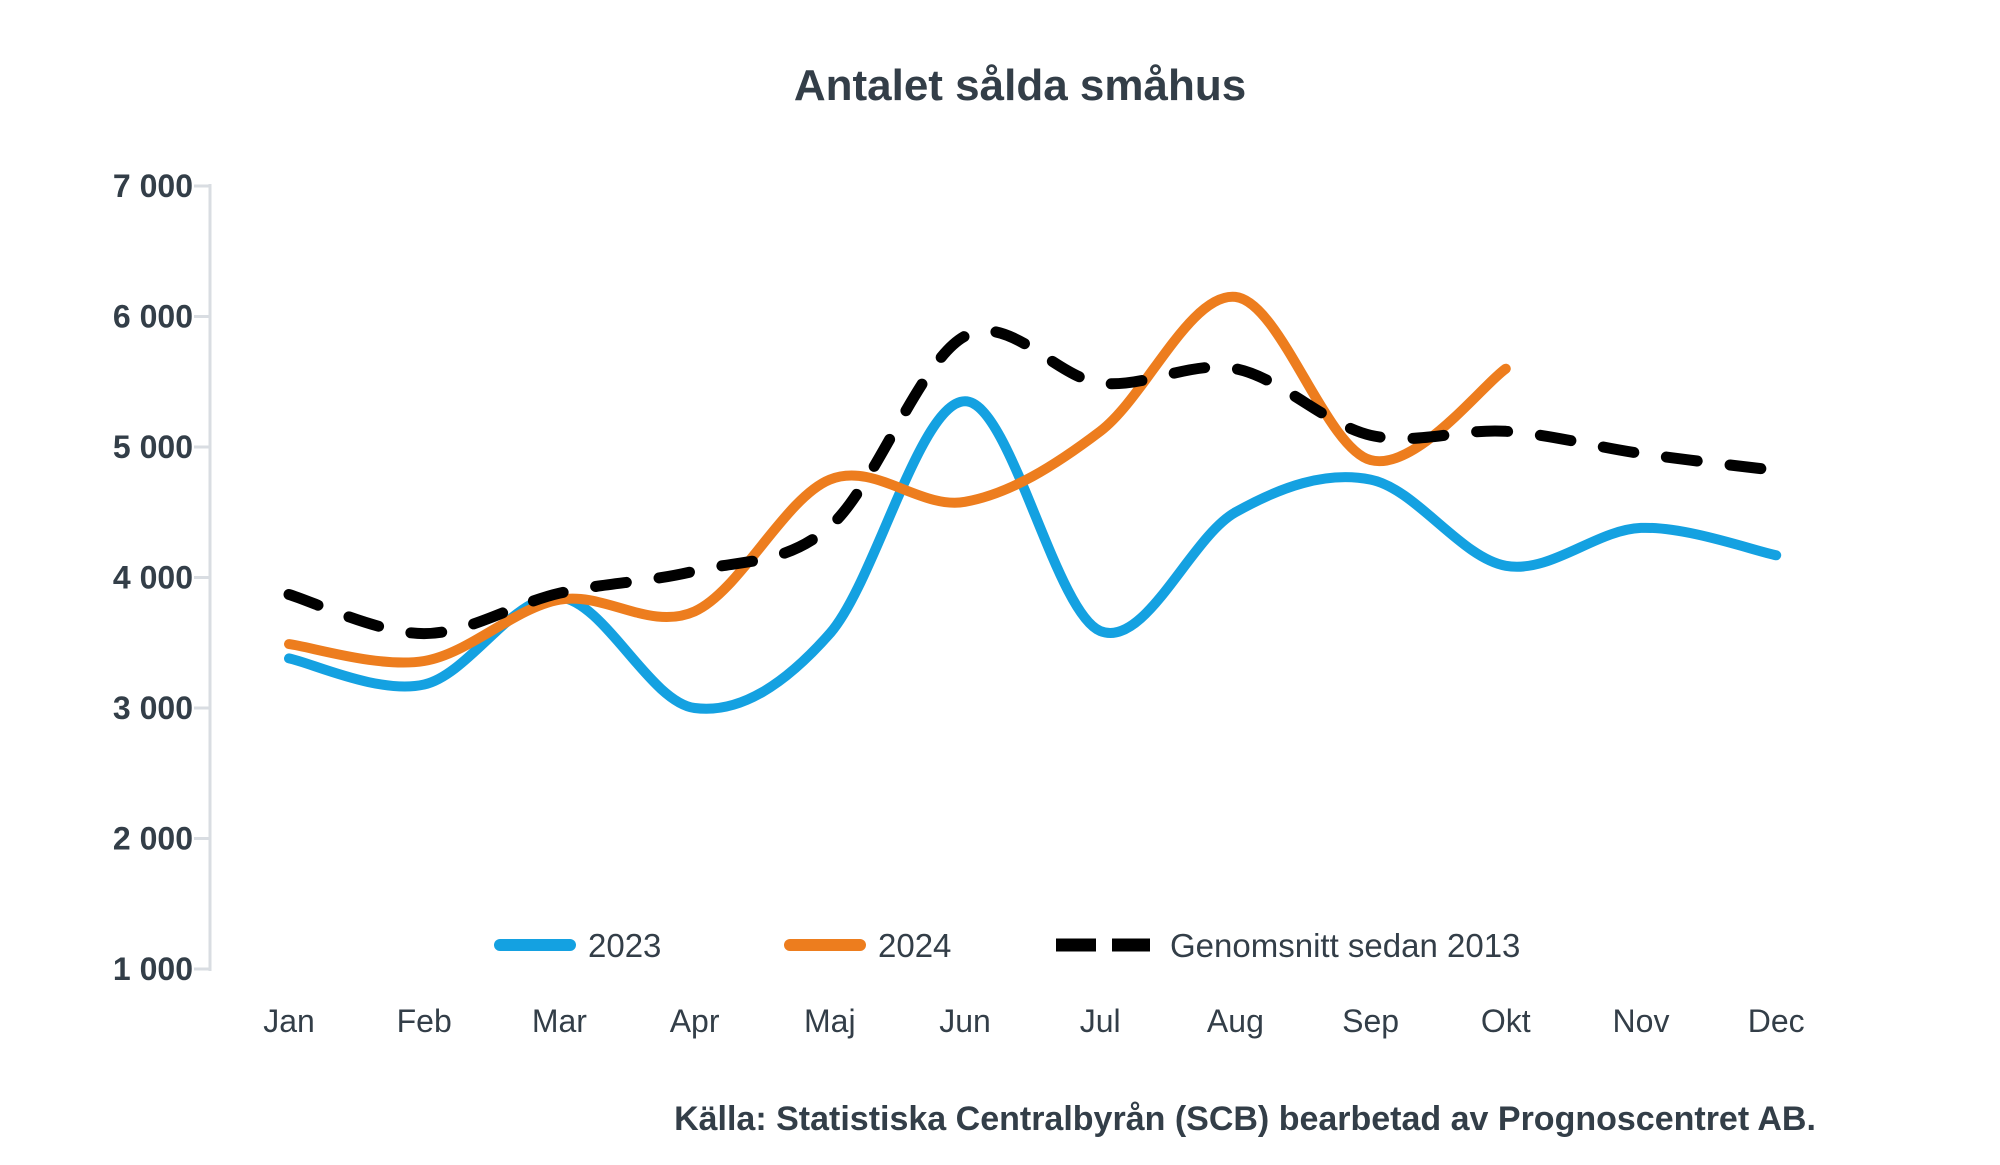 The width and height of the screenshot is (2000, 1165). Describe the element at coordinates (1506, 1021) in the screenshot. I see `x-axis-label: Okt` at that location.